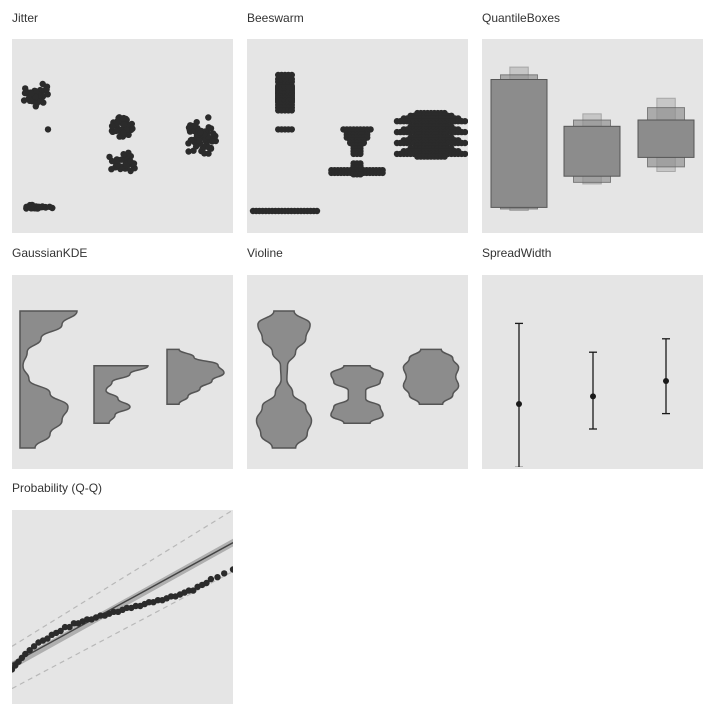 The height and width of the screenshot is (715, 715). What do you see at coordinates (358, 143) in the screenshot?
I see `beeswarm-plot-area` at bounding box center [358, 143].